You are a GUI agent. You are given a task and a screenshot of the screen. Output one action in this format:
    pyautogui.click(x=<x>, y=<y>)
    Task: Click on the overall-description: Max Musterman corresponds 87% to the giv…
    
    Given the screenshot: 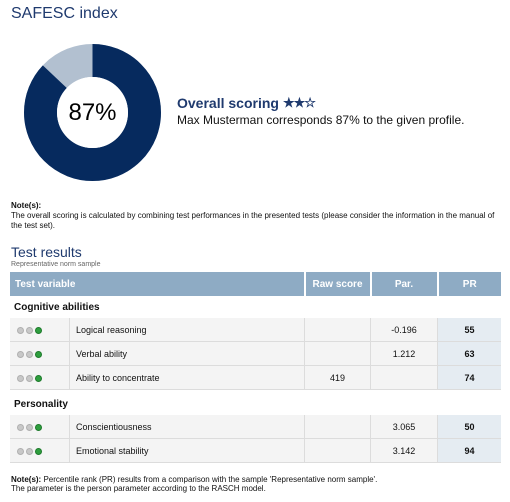 What is the action you would take?
    pyautogui.click(x=321, y=120)
    